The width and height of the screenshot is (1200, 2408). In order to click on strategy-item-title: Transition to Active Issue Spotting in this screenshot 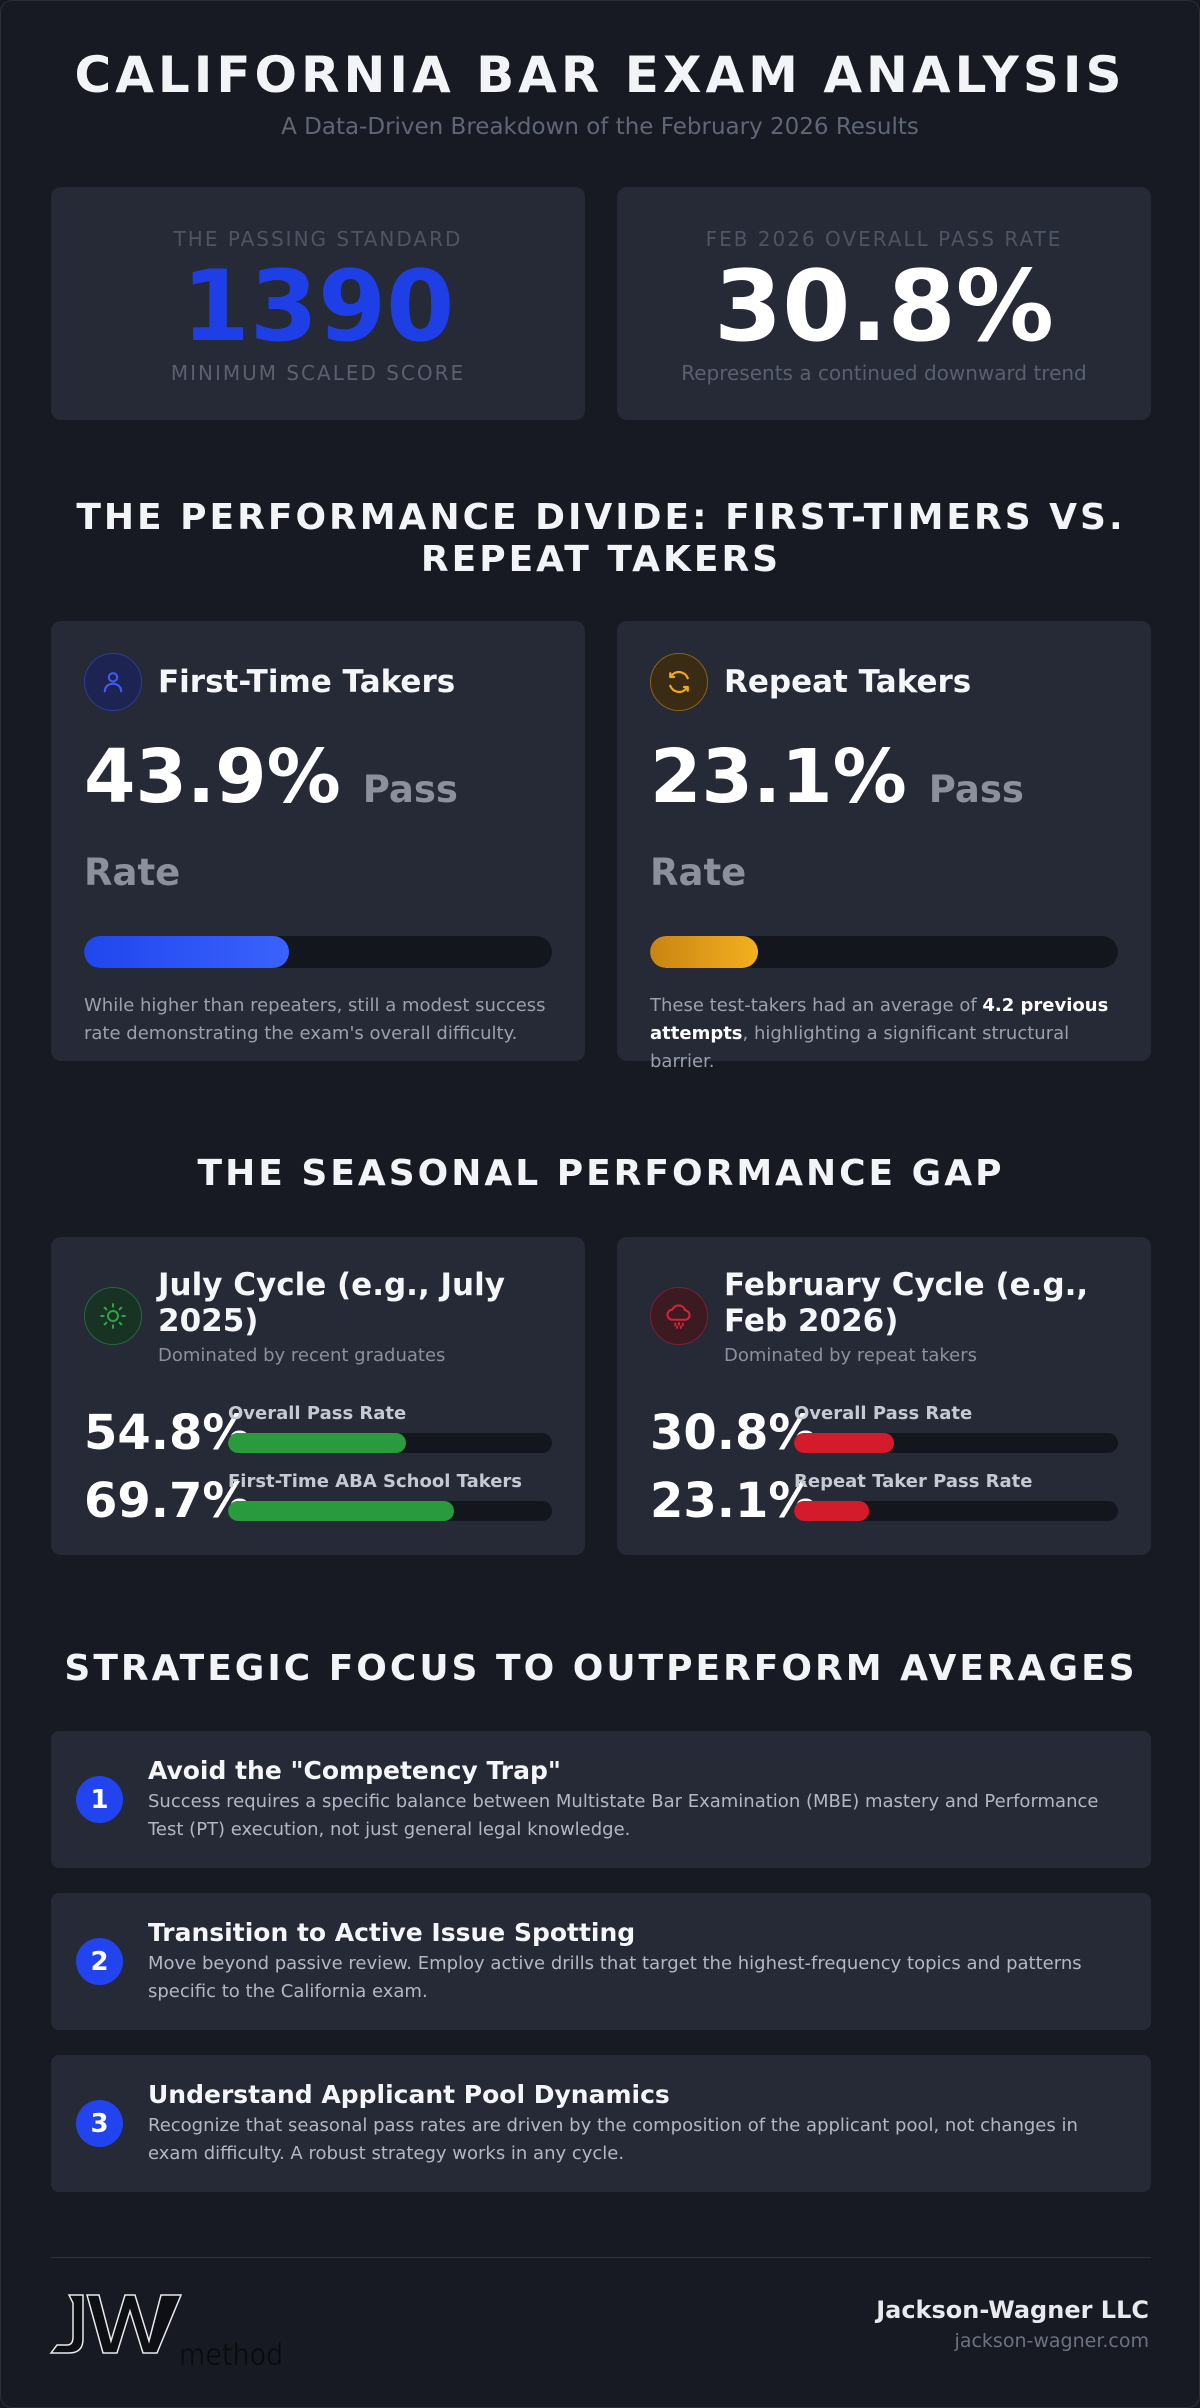, I will do `click(392, 1932)`.